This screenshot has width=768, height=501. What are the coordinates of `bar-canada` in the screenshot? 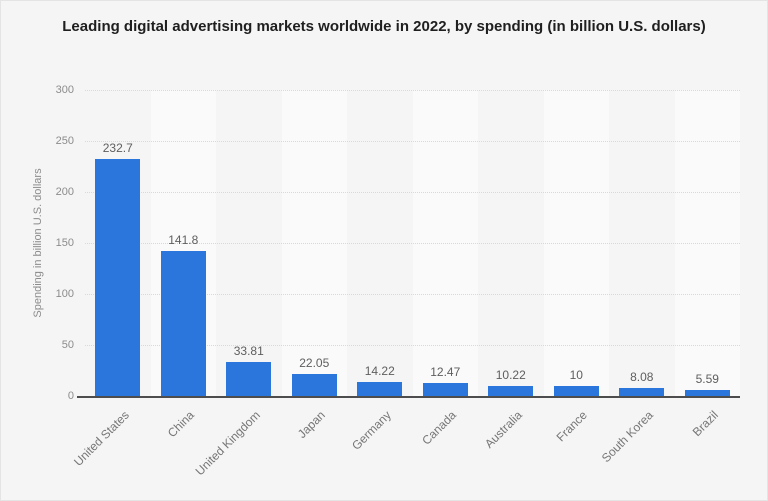 It's located at (445, 389).